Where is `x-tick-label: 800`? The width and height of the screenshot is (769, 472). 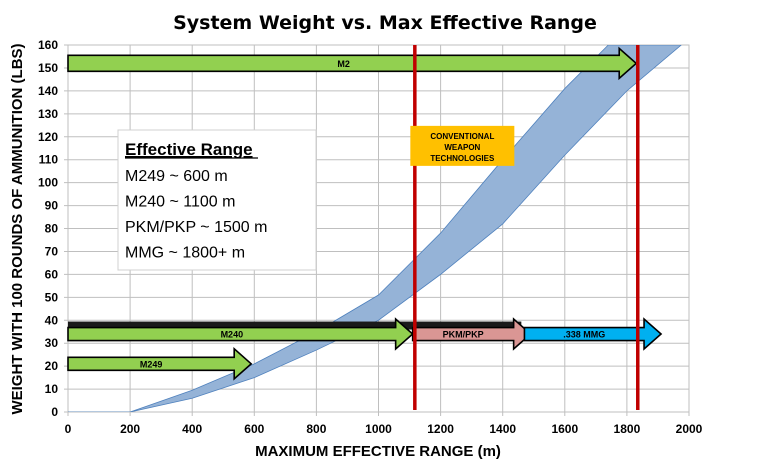 x-tick-label: 800 is located at coordinates (316, 429).